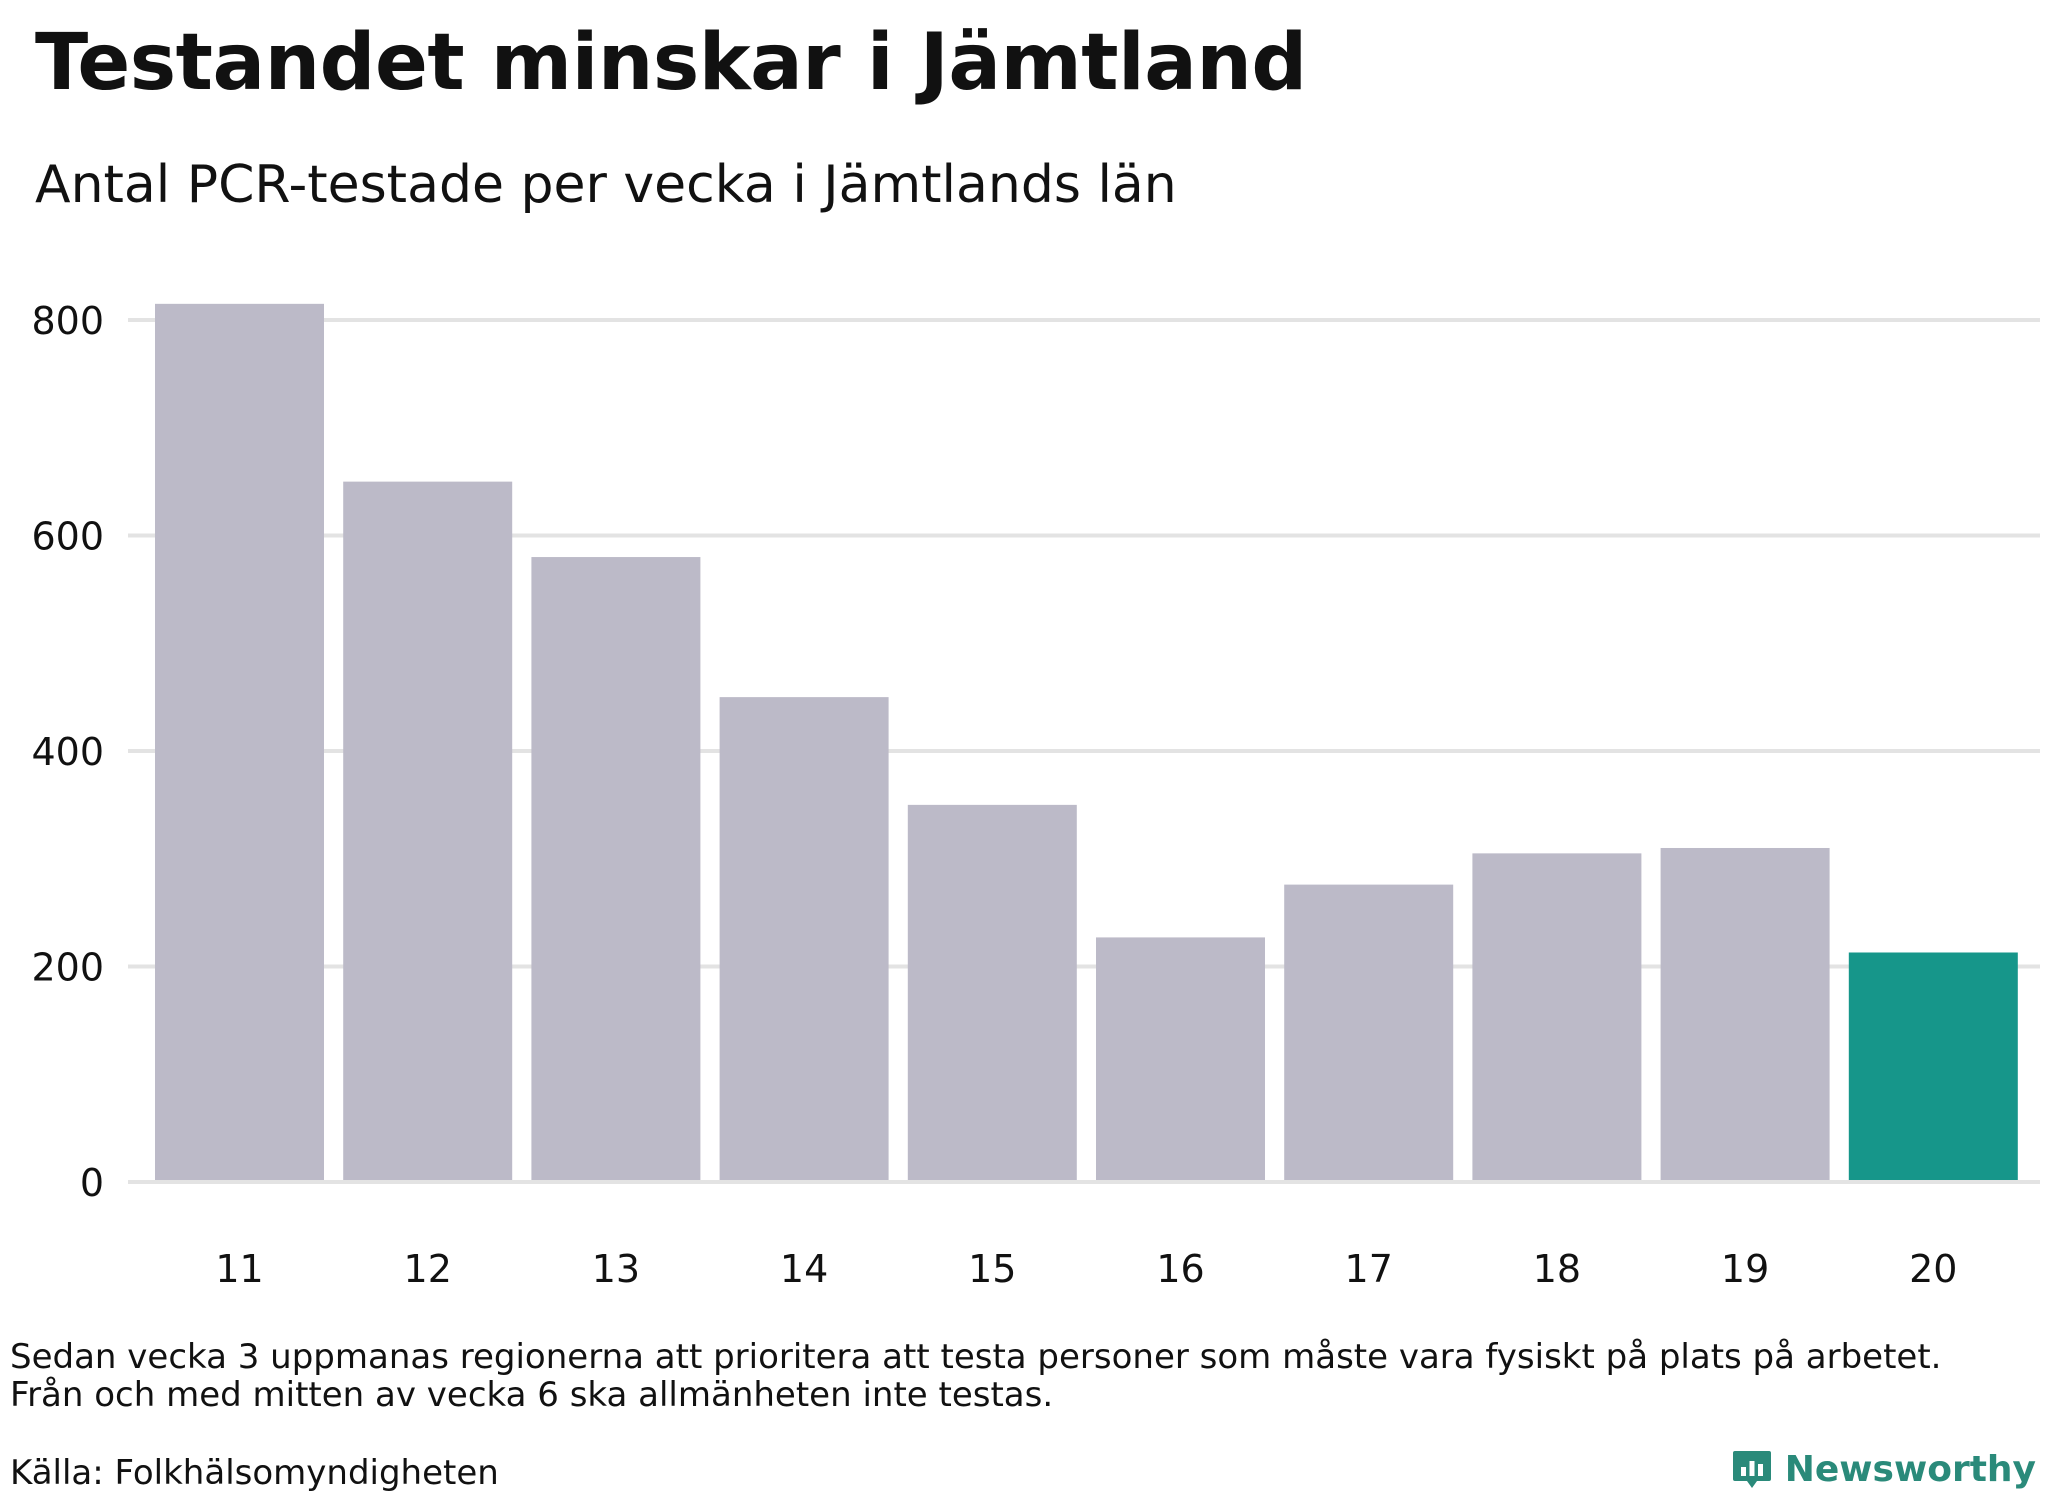 The image size is (2048, 1500). I want to click on chart-title: Testandet minskar i Jämtland, so click(671, 63).